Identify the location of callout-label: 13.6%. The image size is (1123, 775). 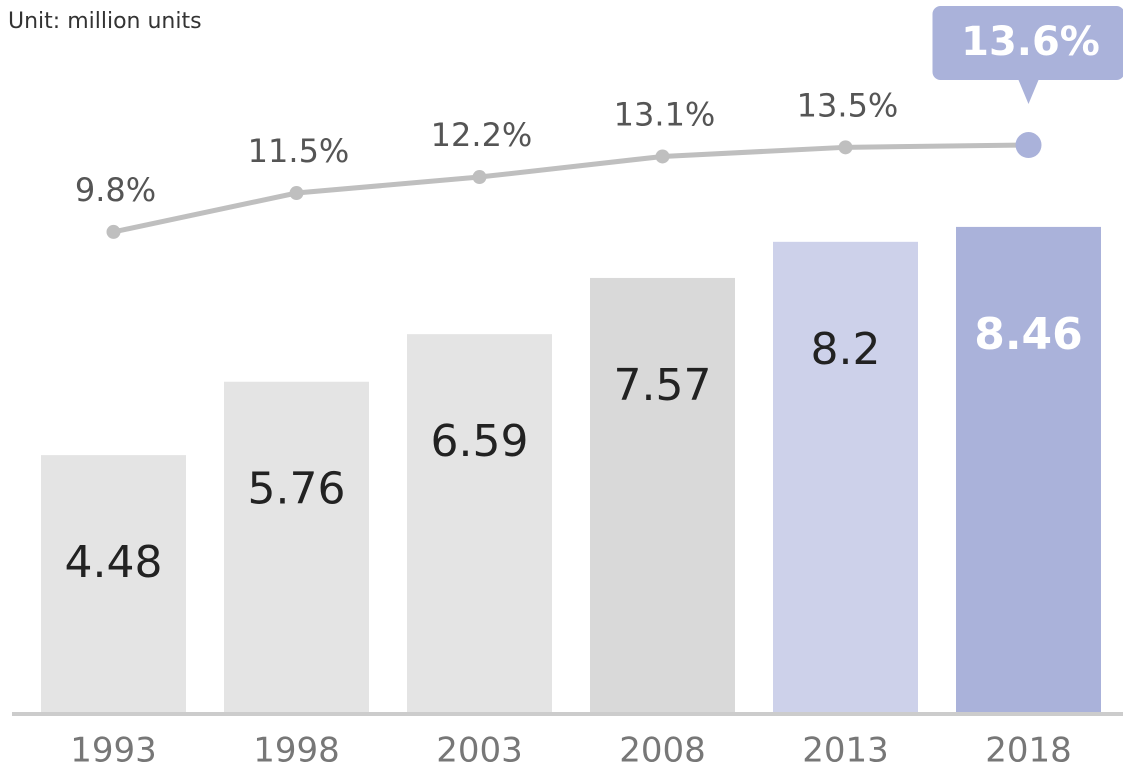
(1030, 42).